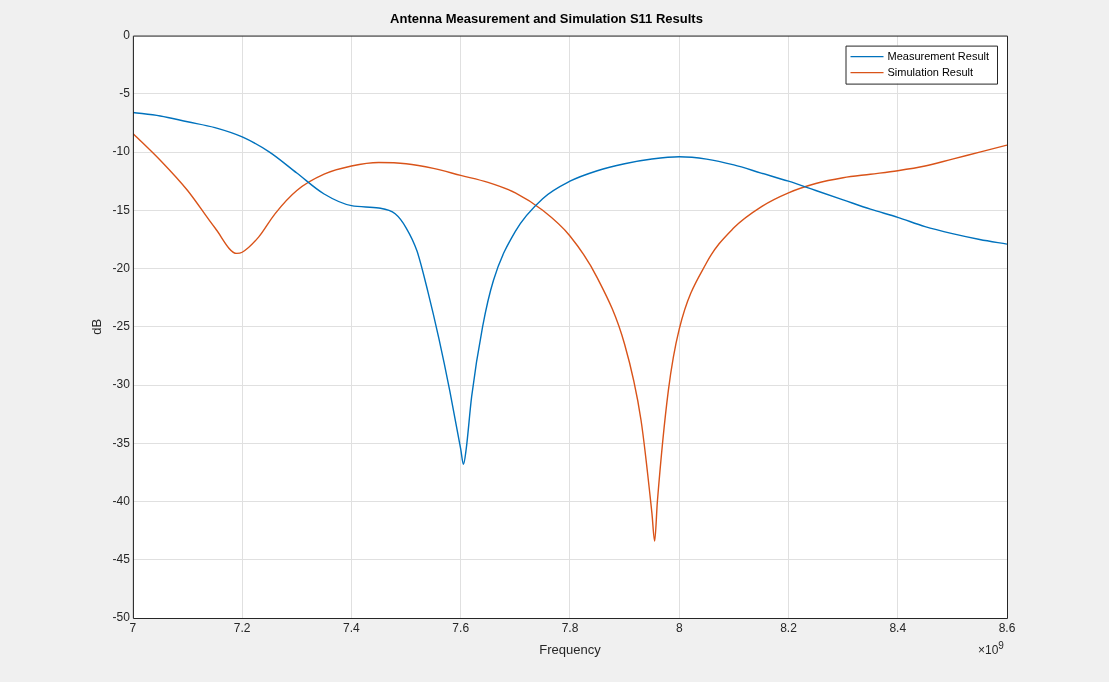  I want to click on y-tick-label: -50, so click(121, 617).